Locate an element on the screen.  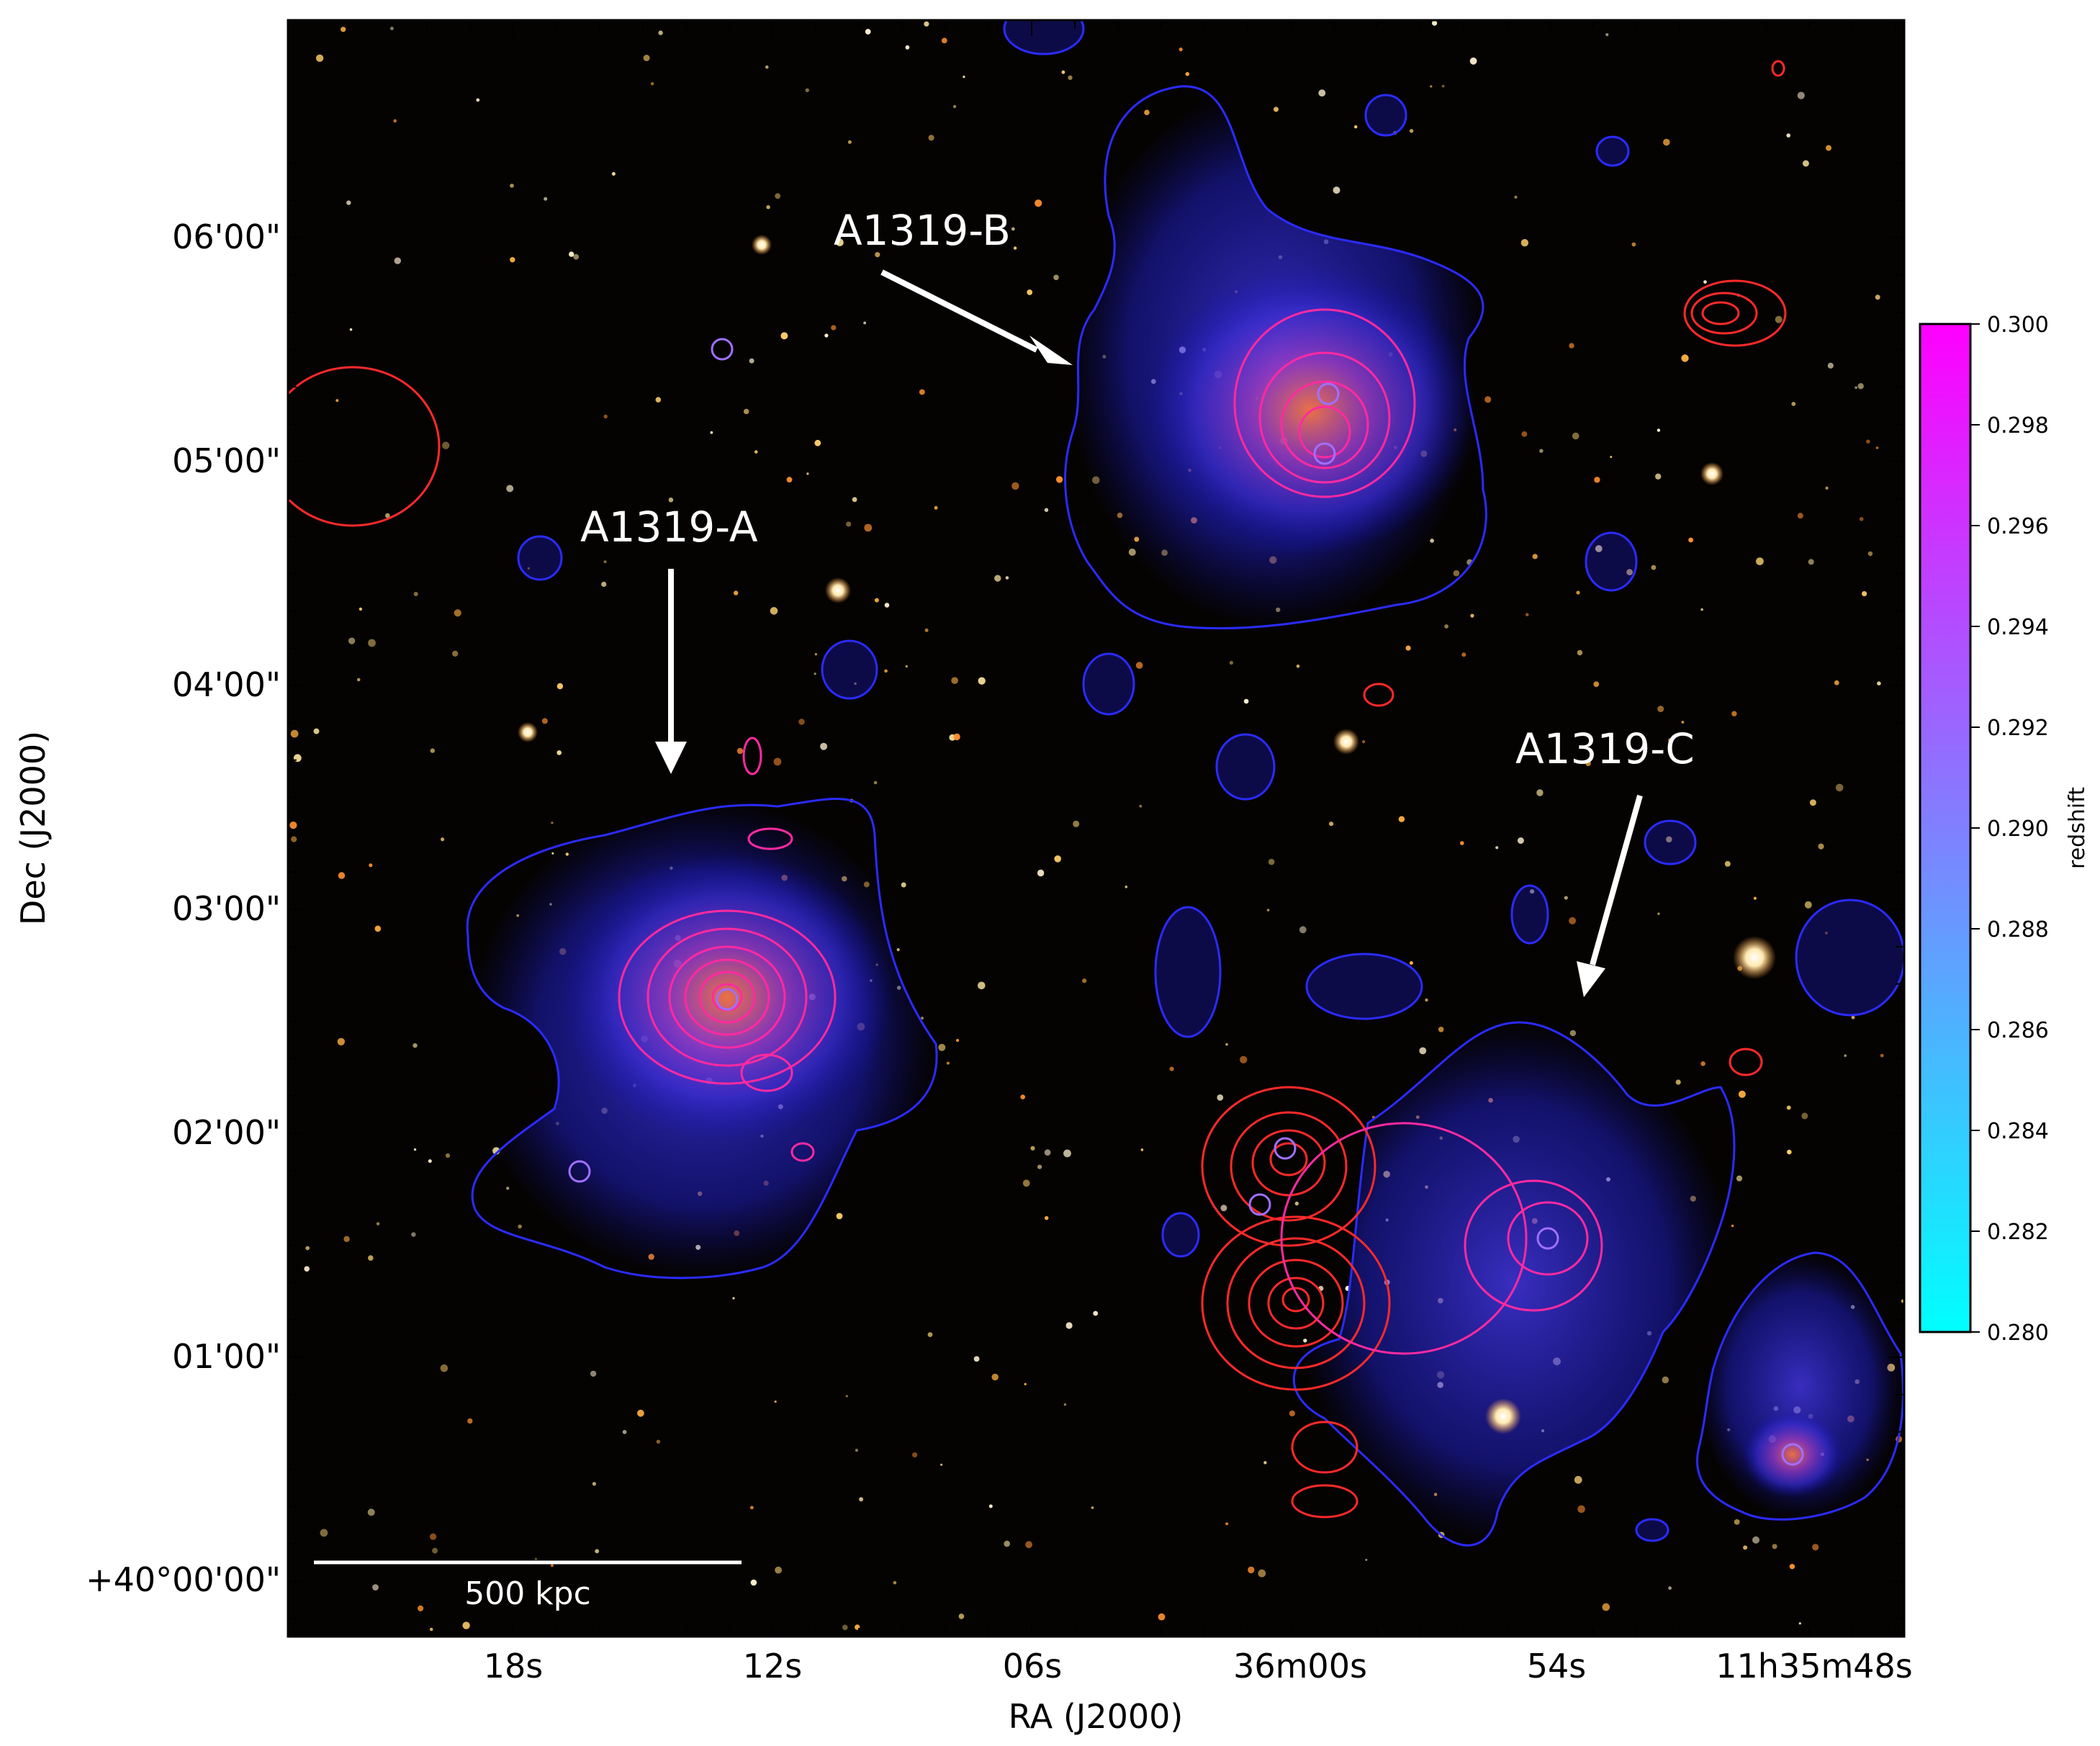
scale-bar-label: 500 kpc is located at coordinates (528, 1593).